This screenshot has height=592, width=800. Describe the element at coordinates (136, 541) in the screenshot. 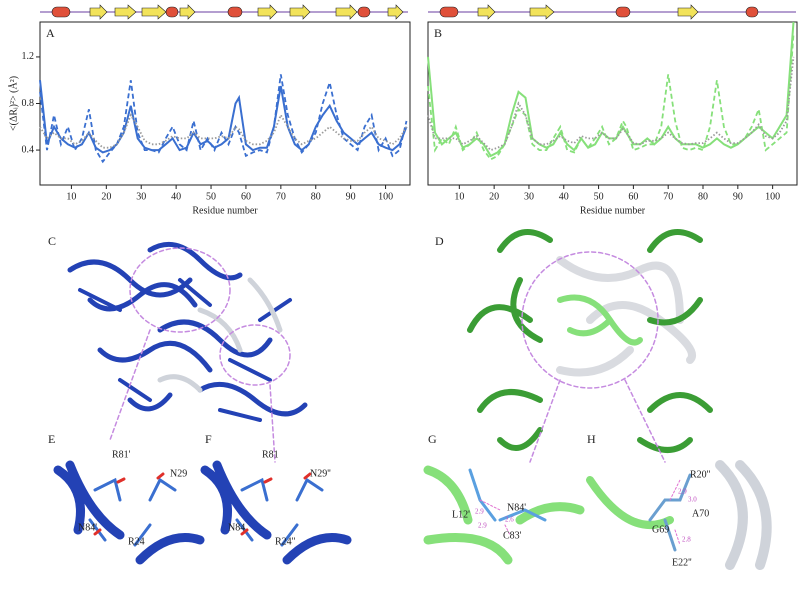

I see `residue-label: R24` at that location.